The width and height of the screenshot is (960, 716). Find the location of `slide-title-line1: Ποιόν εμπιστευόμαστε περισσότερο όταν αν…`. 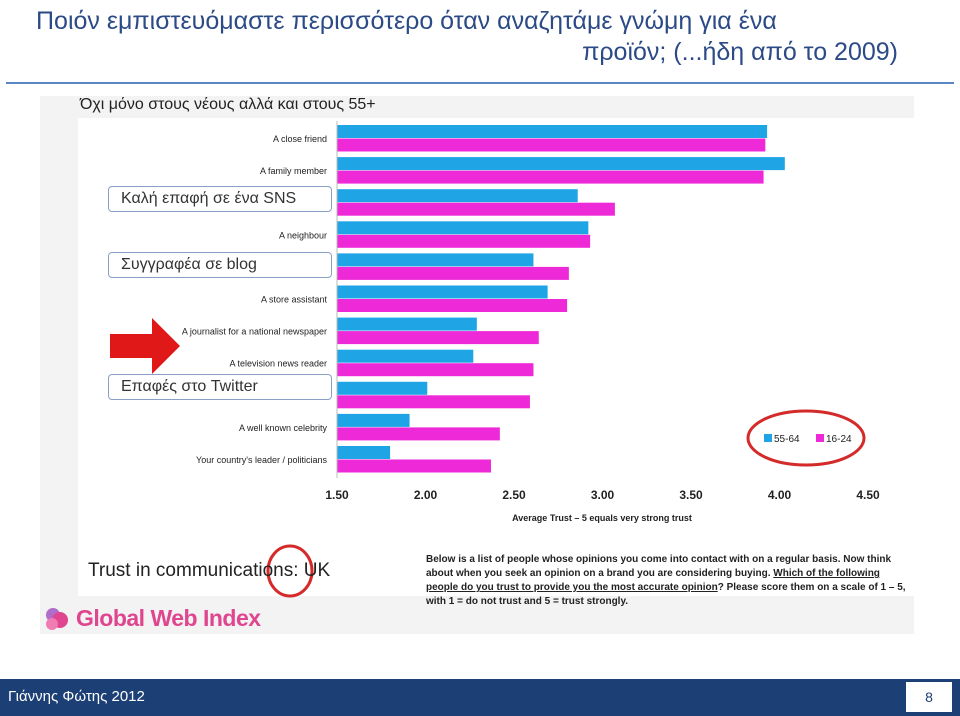

slide-title-line1: Ποιόν εμπιστευόμαστε περισσότερο όταν αν… is located at coordinates (406, 21).